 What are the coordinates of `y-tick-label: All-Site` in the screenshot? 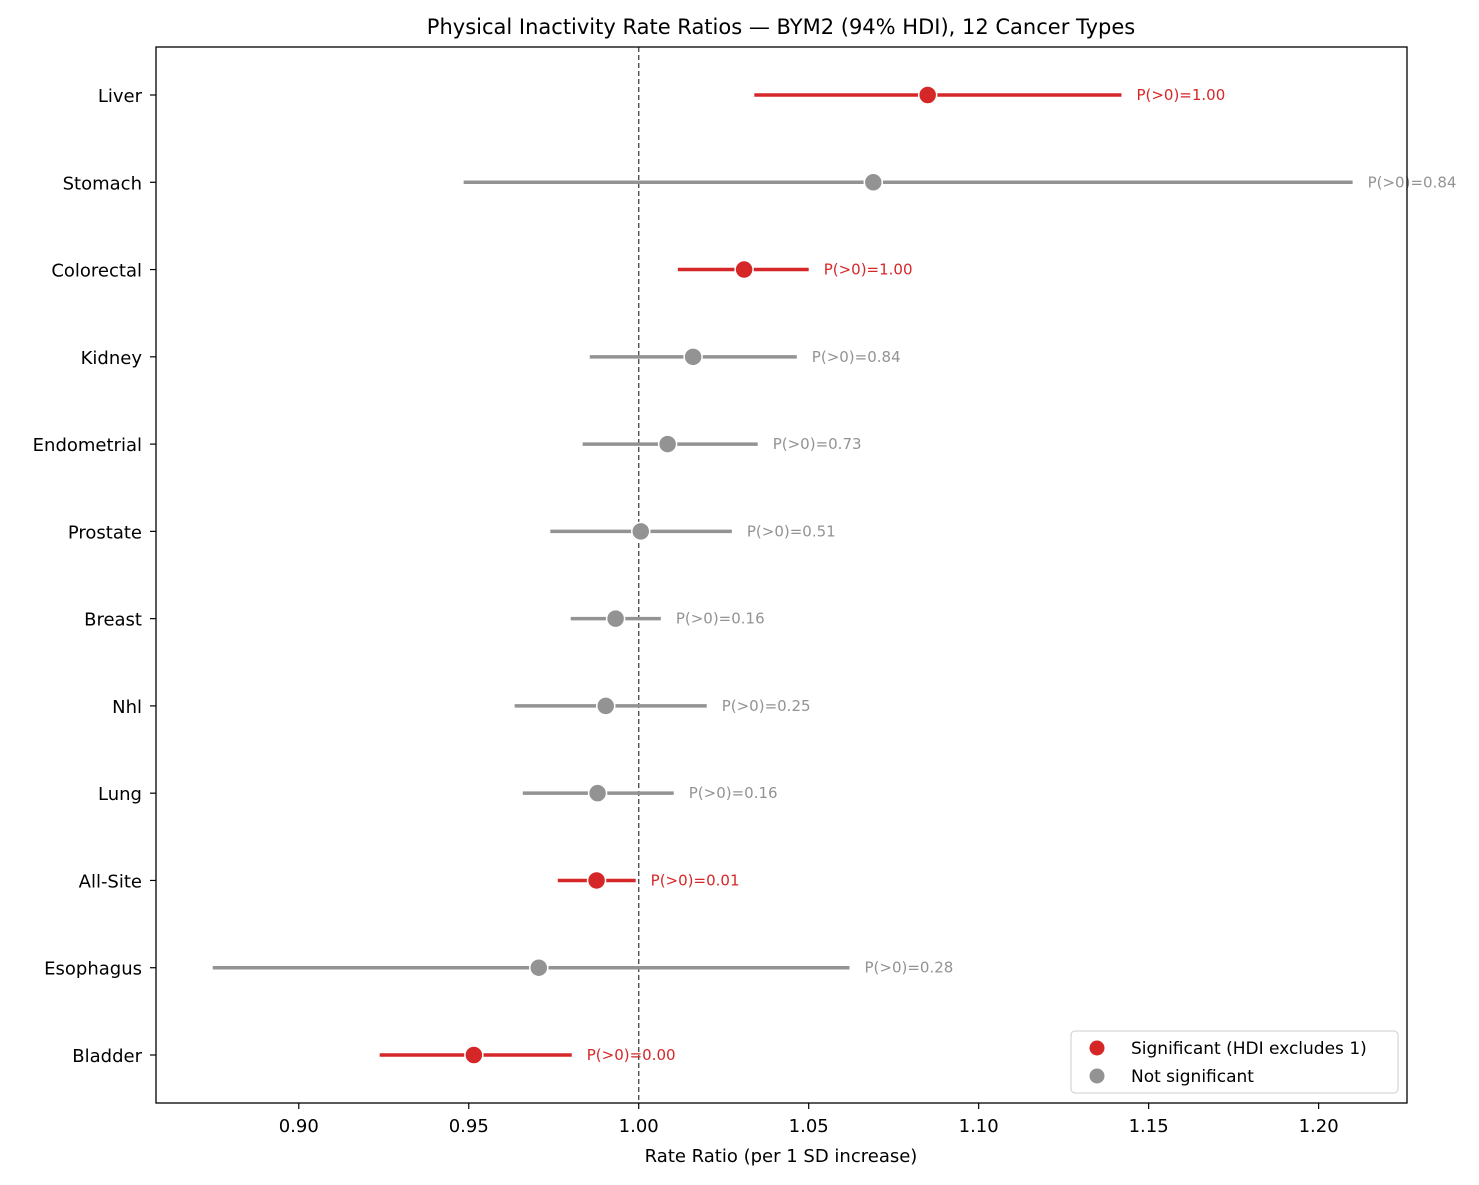 It's located at (110, 881).